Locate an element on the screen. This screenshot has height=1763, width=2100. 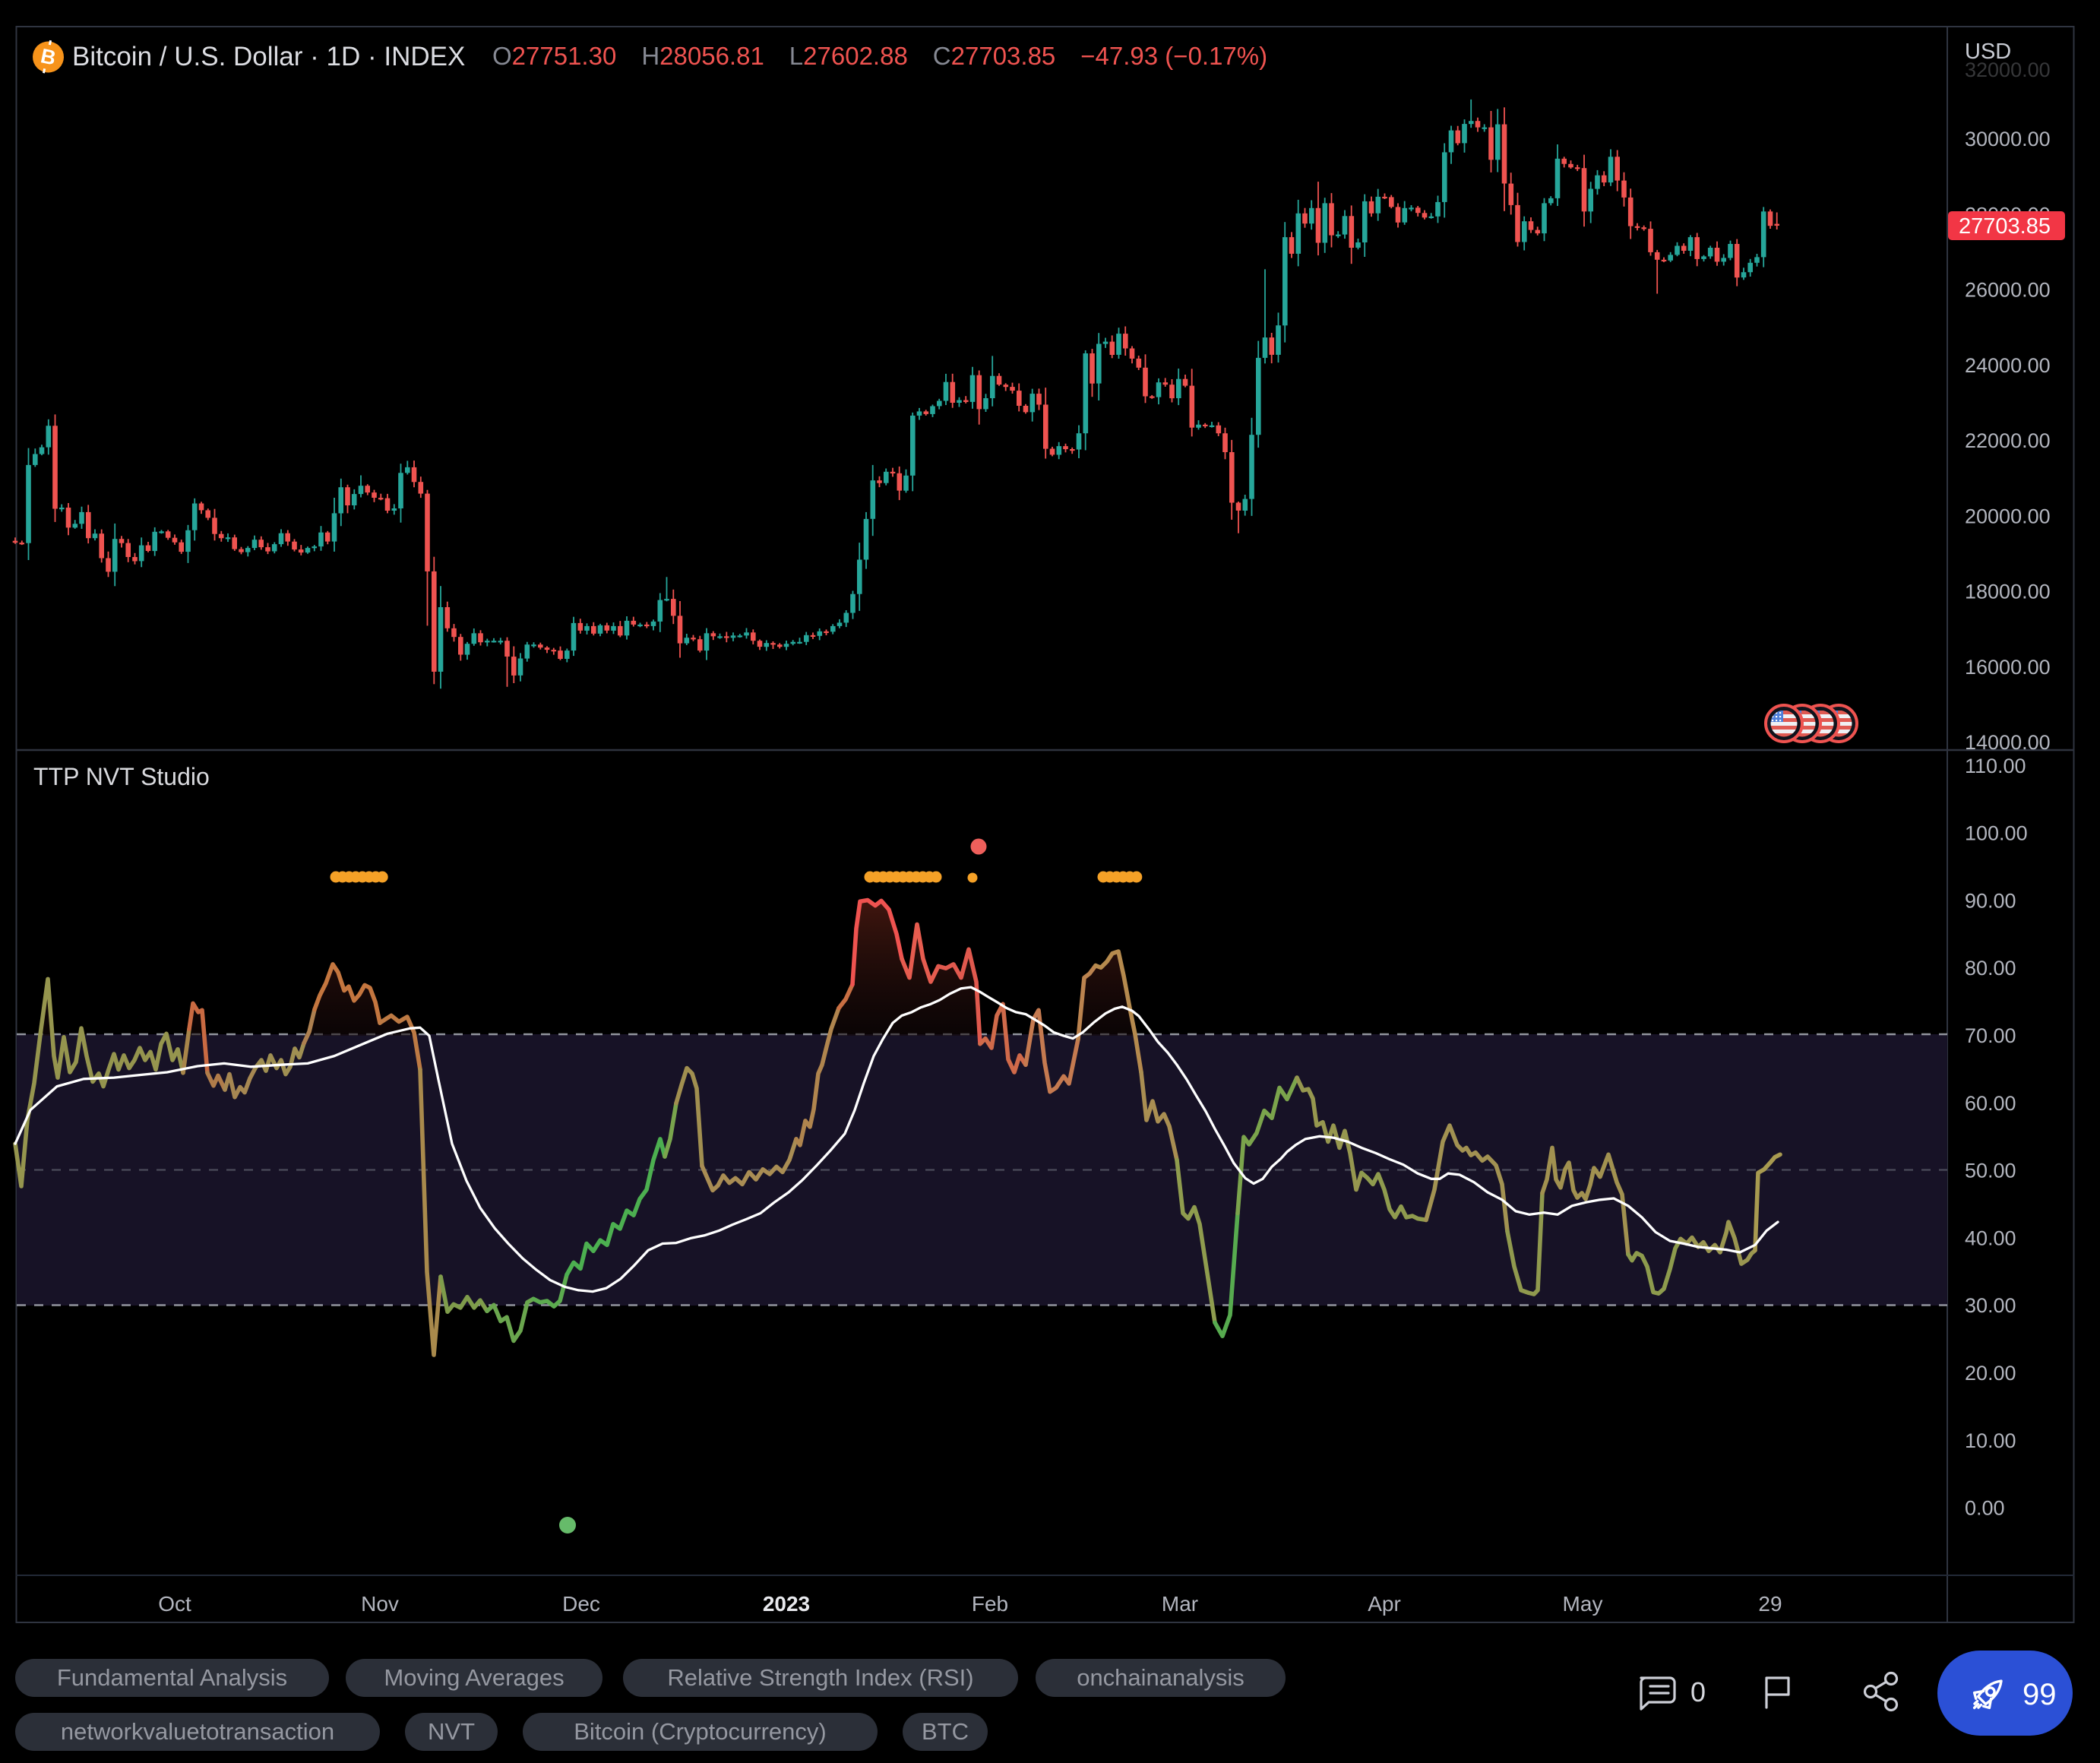
svg-text: Apr is located at coordinates (1384, 1604).